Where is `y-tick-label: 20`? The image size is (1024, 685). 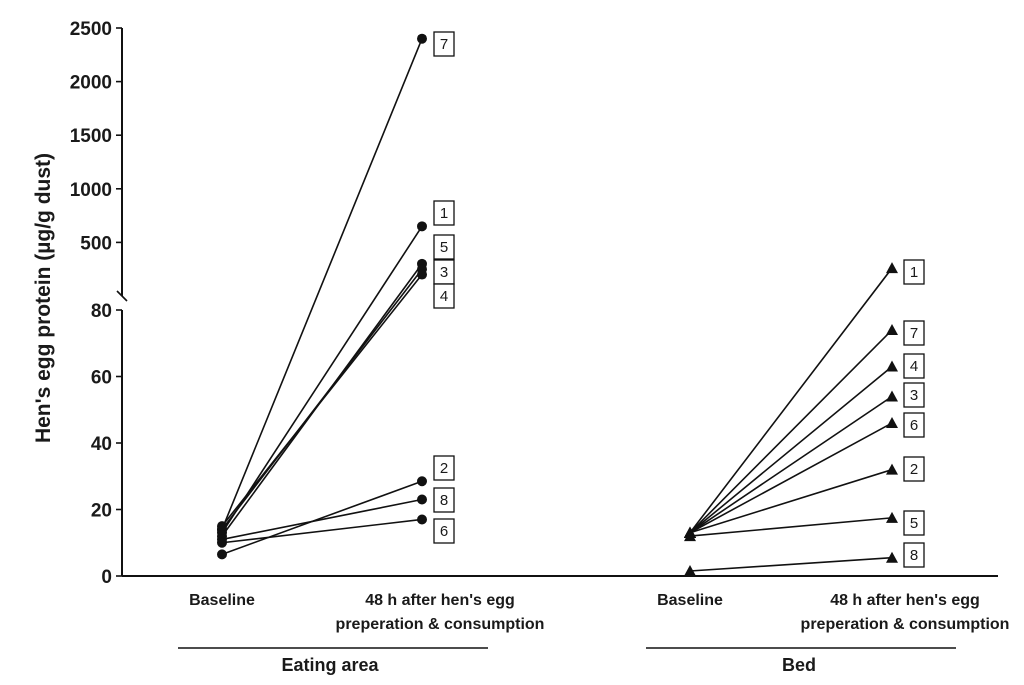
y-tick-label: 20 is located at coordinates (101, 511).